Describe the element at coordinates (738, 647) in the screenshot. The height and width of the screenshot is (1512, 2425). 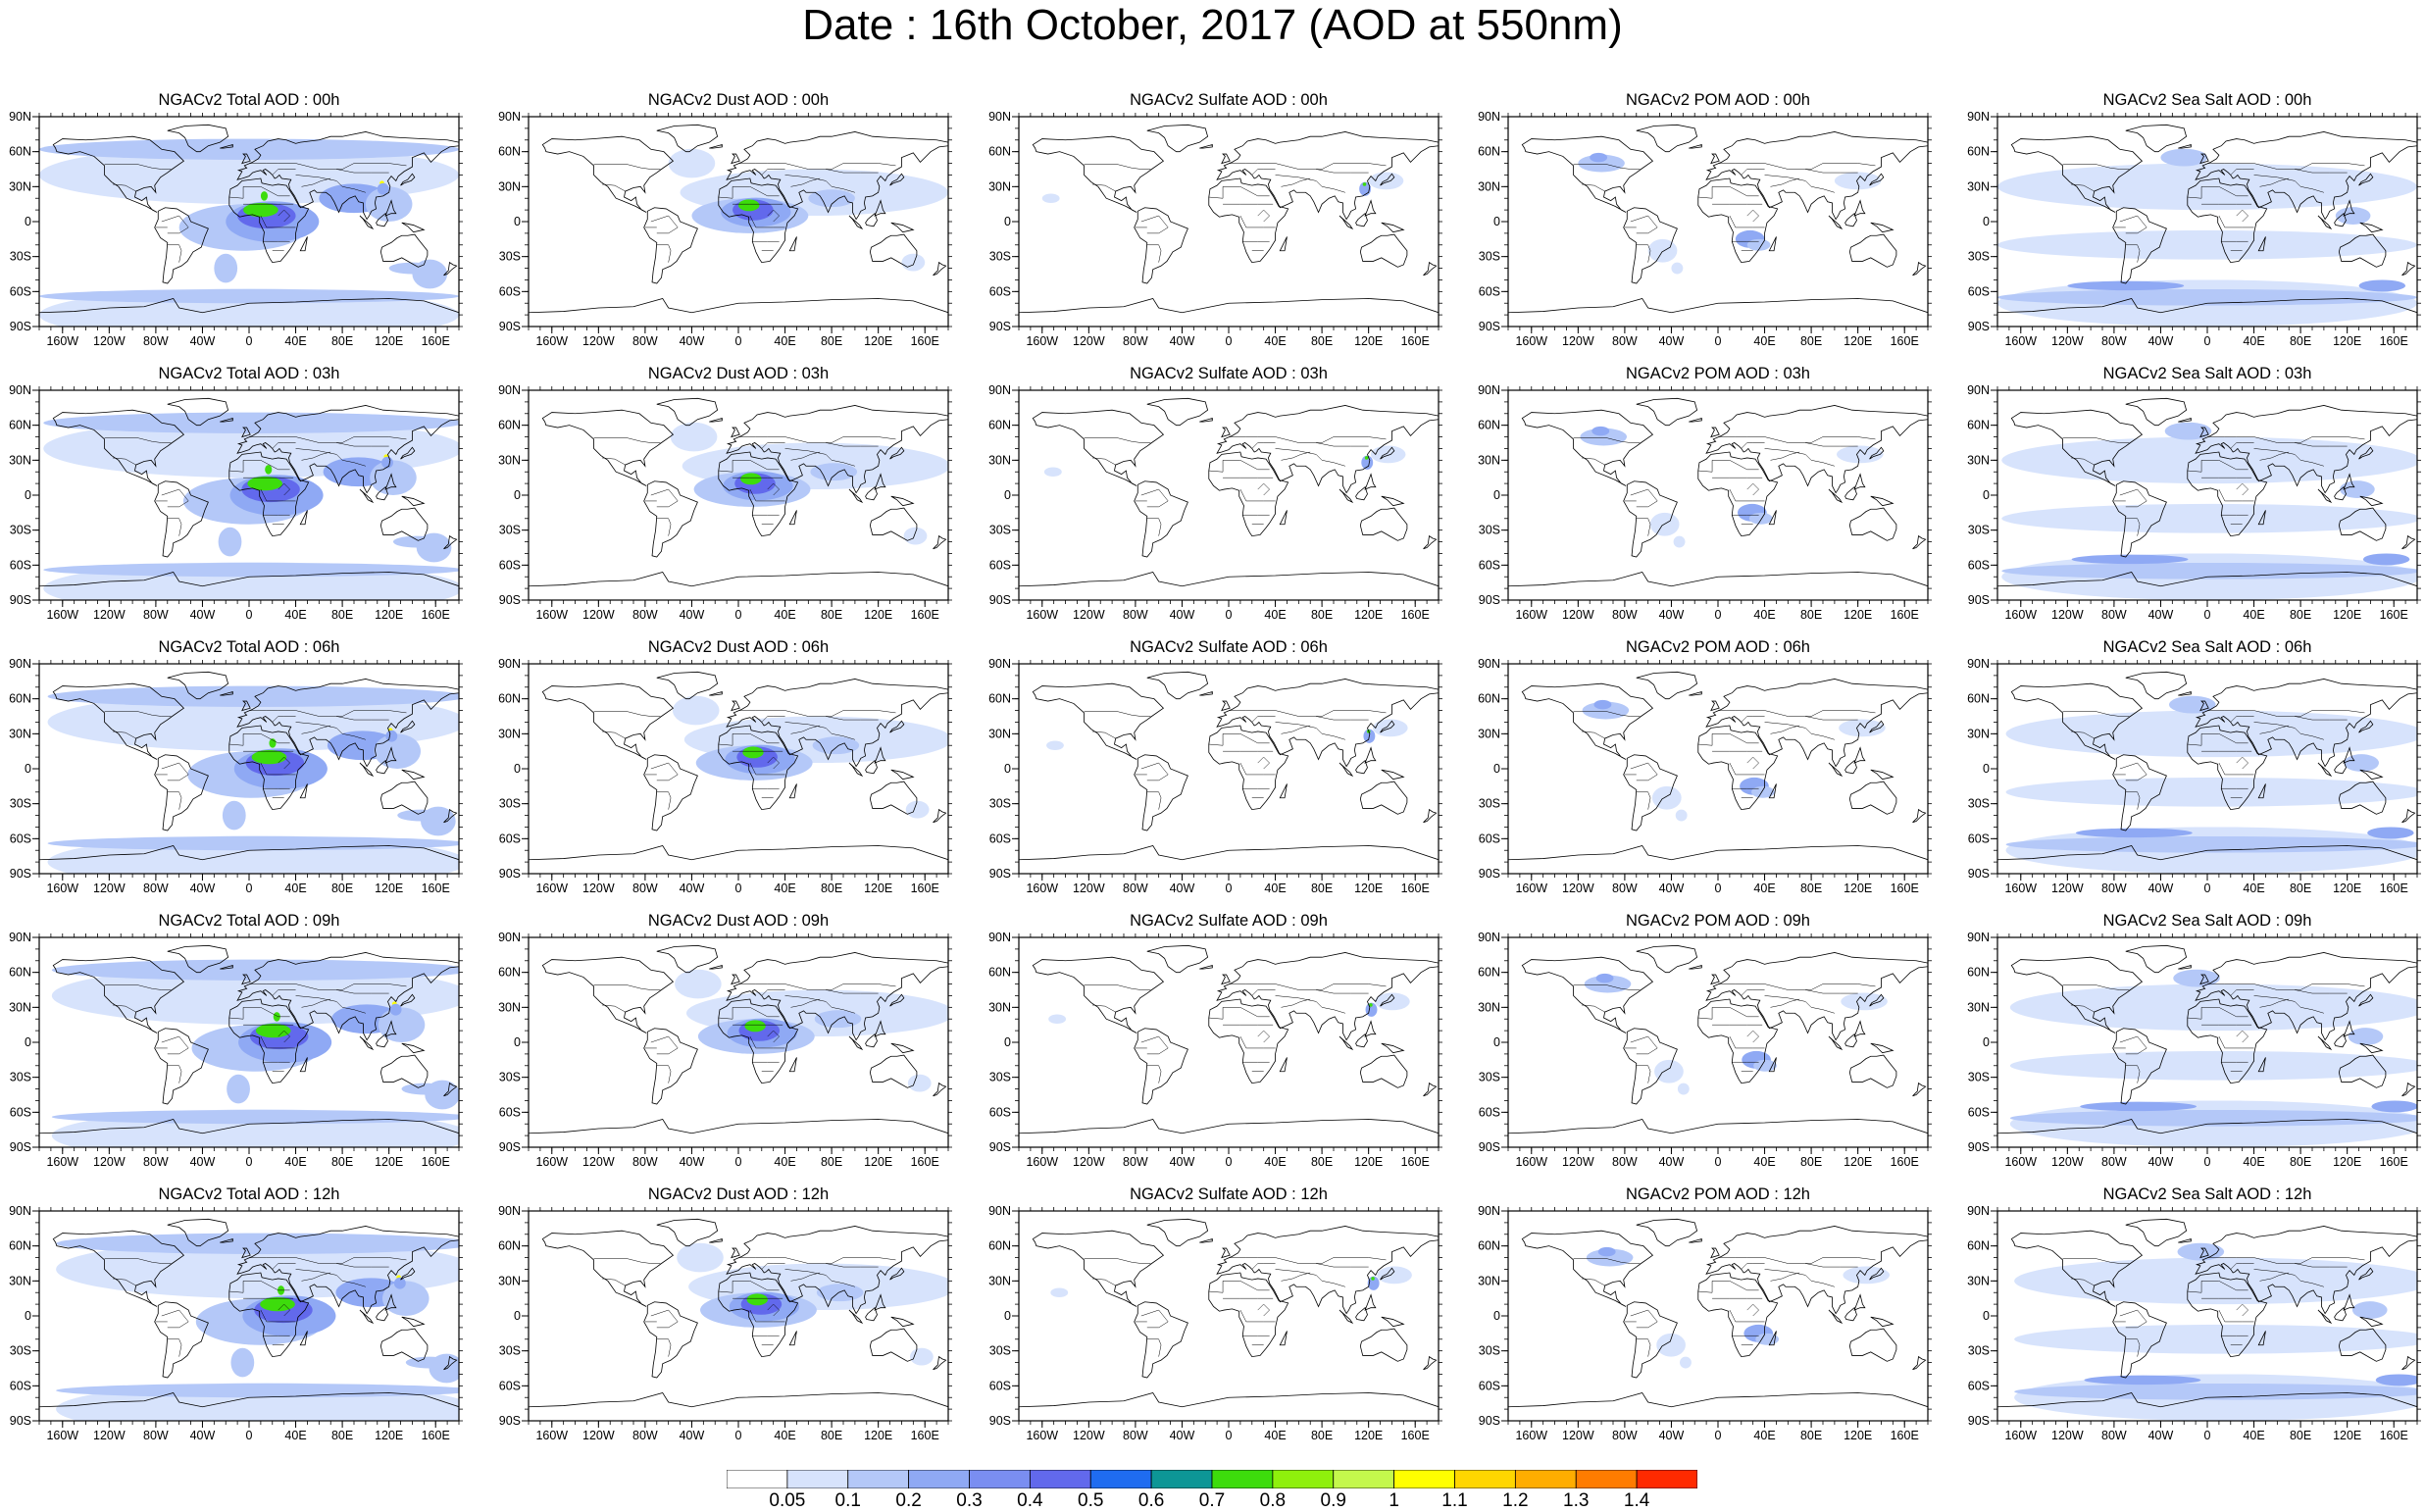
I see `panel-title: NGACv2 Dust AOD : 06h` at that location.